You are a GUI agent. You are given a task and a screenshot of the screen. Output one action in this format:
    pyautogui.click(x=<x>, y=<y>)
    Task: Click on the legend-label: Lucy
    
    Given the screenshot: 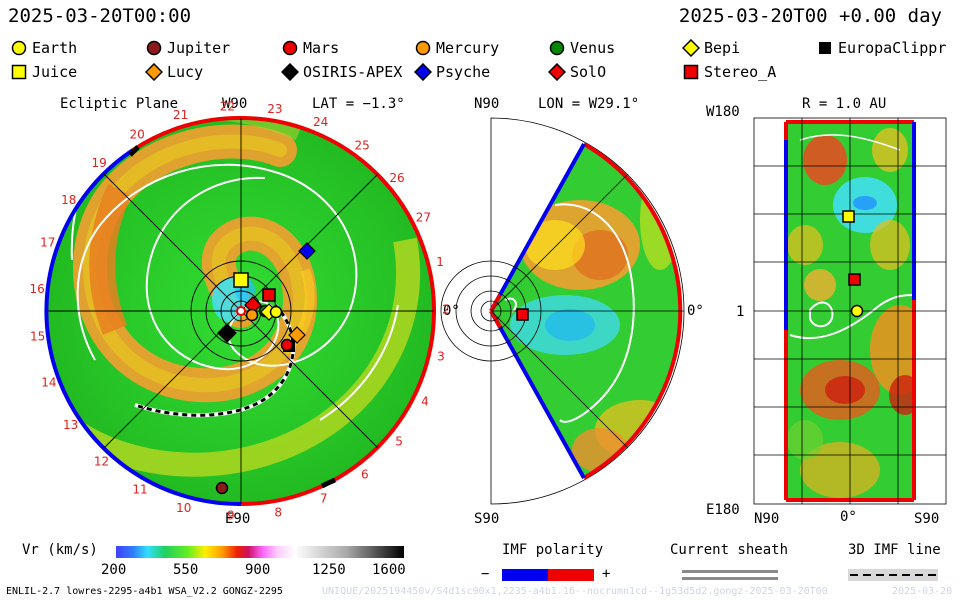 What is the action you would take?
    pyautogui.click(x=185, y=72)
    